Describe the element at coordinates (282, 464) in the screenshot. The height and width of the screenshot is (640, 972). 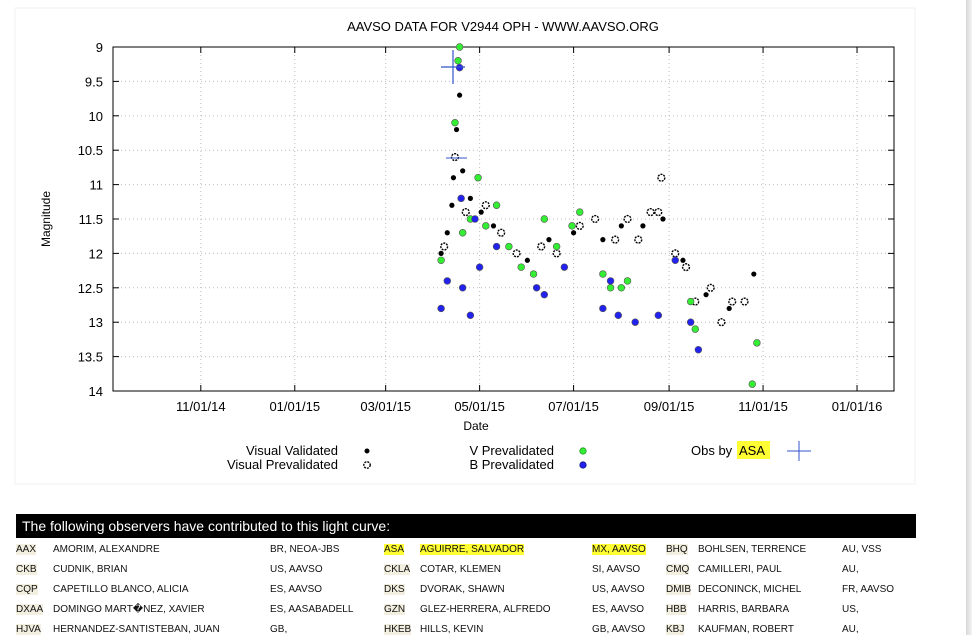
I see `legend-visual-prevalidated: Visual Prevalidated` at that location.